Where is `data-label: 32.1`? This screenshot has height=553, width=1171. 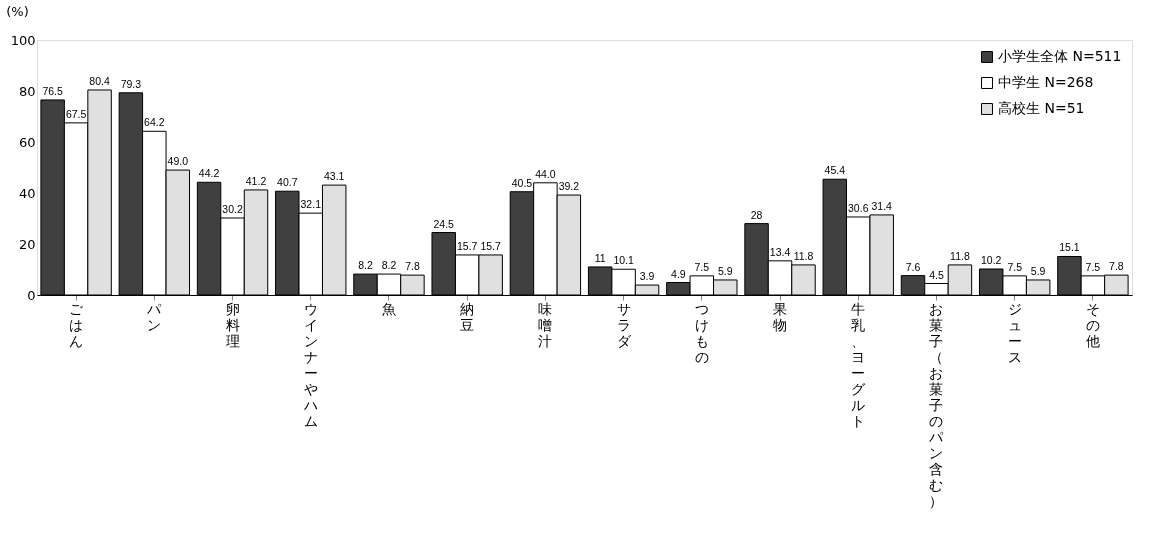
data-label: 32.1 is located at coordinates (311, 204).